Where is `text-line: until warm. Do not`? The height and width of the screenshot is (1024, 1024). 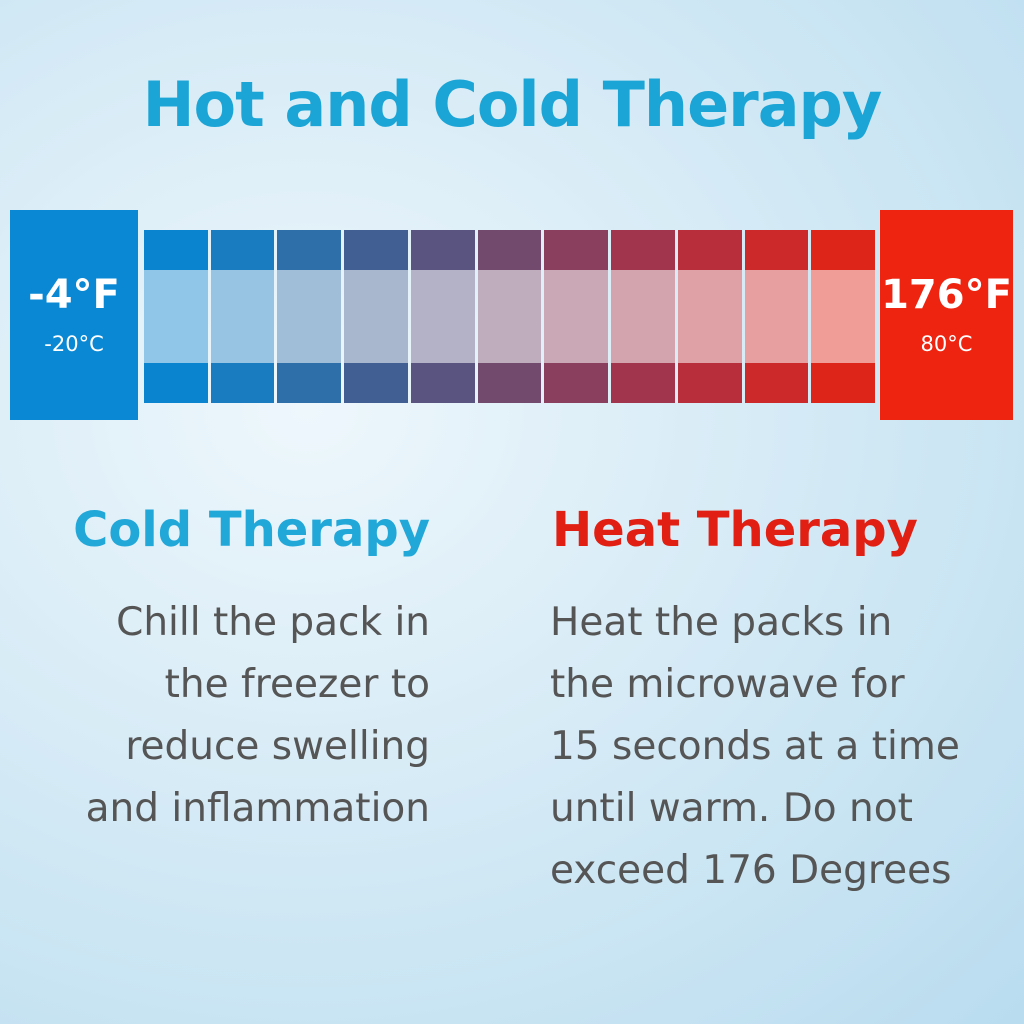
text-line: until warm. Do not is located at coordinates (731, 808).